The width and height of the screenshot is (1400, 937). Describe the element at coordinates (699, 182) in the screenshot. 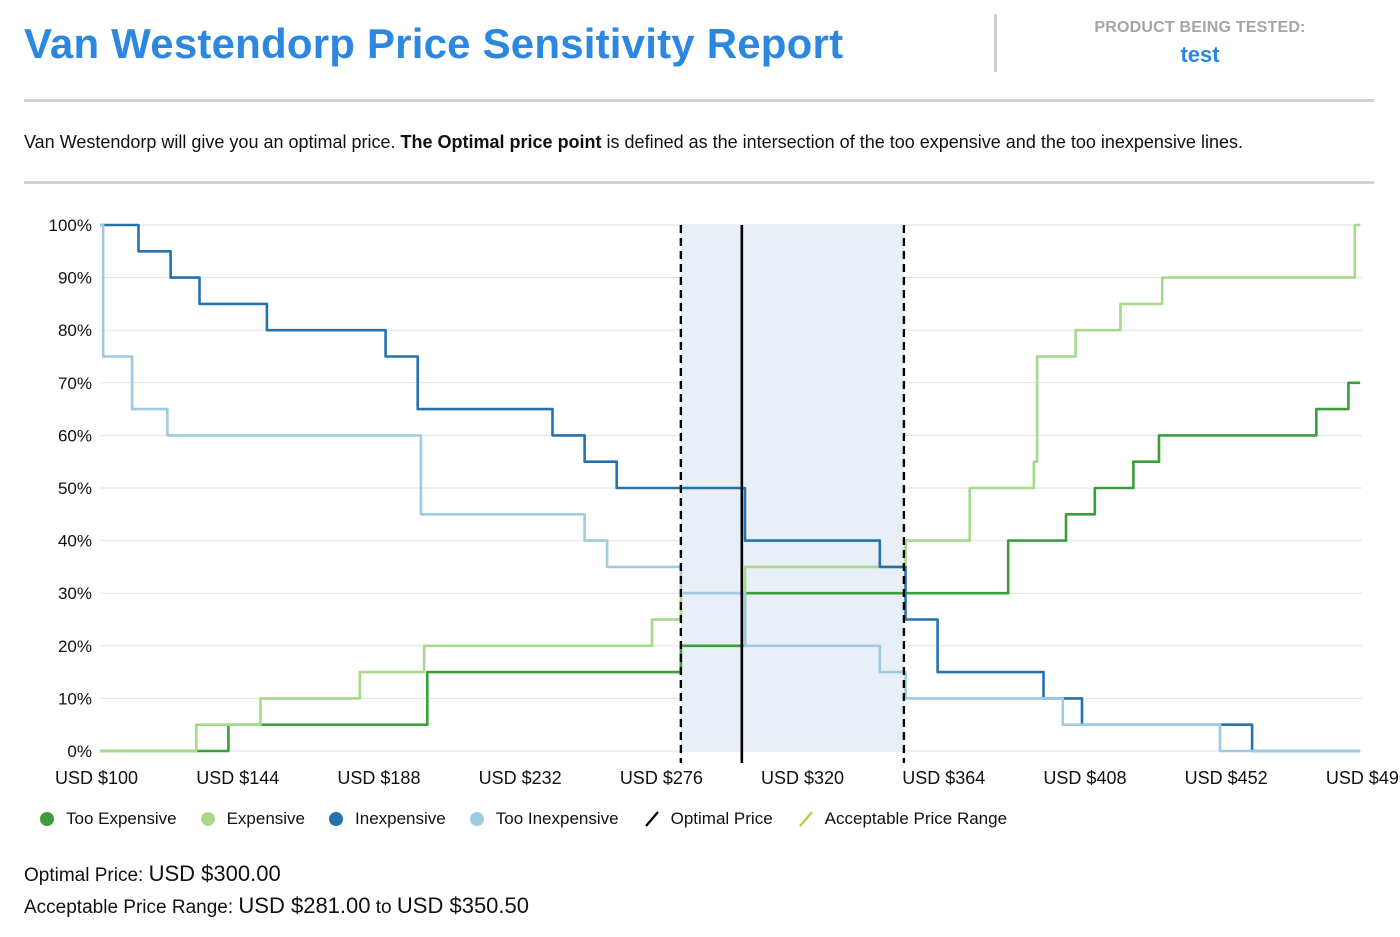

I see `description-rule` at that location.